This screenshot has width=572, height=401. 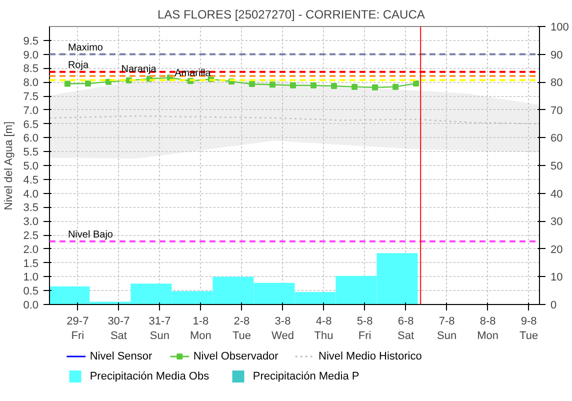 What do you see at coordinates (559, 28) in the screenshot?
I see `y2-tick-label: 100` at bounding box center [559, 28].